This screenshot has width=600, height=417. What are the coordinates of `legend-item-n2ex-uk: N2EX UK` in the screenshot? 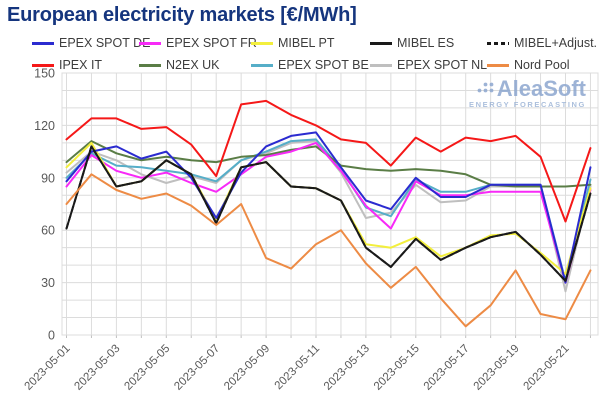 It's located at (179, 65).